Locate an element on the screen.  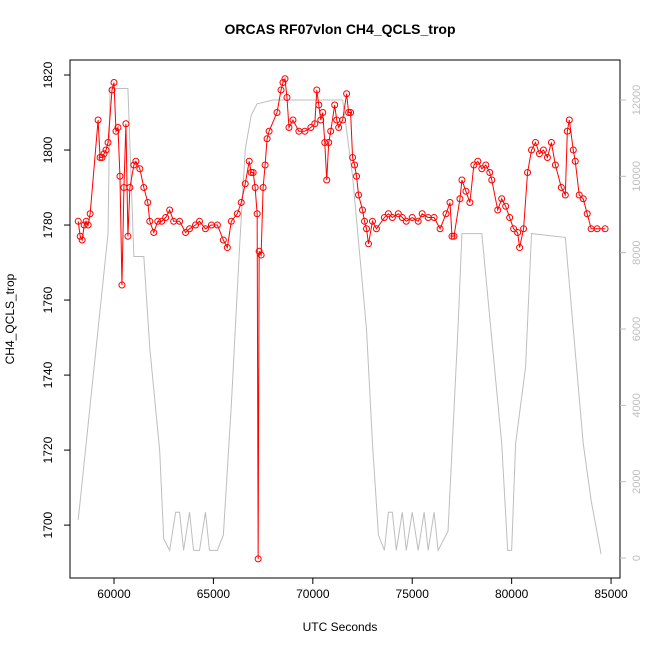
y2-tick-label: 2000 is located at coordinates (637, 481).